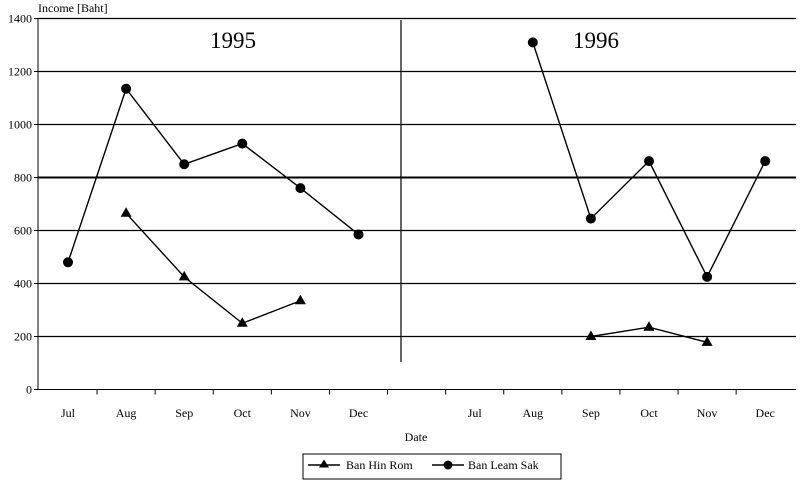 This screenshot has width=800, height=482. What do you see at coordinates (23, 178) in the screenshot?
I see `y-tick-label-800: 800` at bounding box center [23, 178].